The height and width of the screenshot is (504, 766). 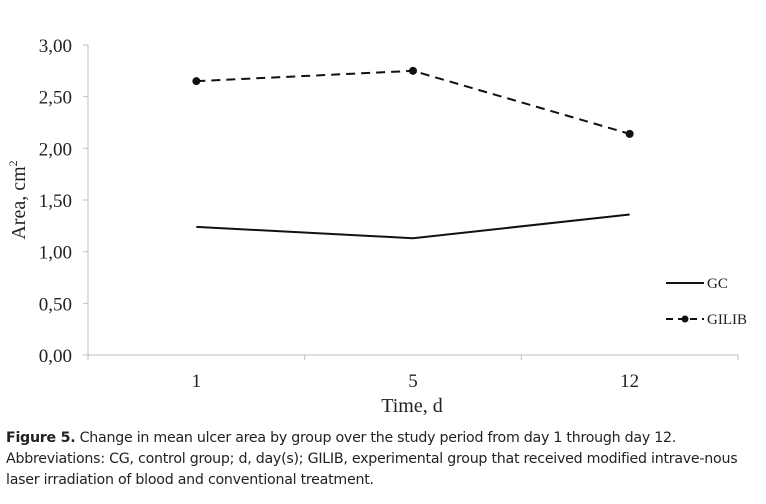 I want to click on y-axis-title-text: Area, cm, so click(x=19, y=203).